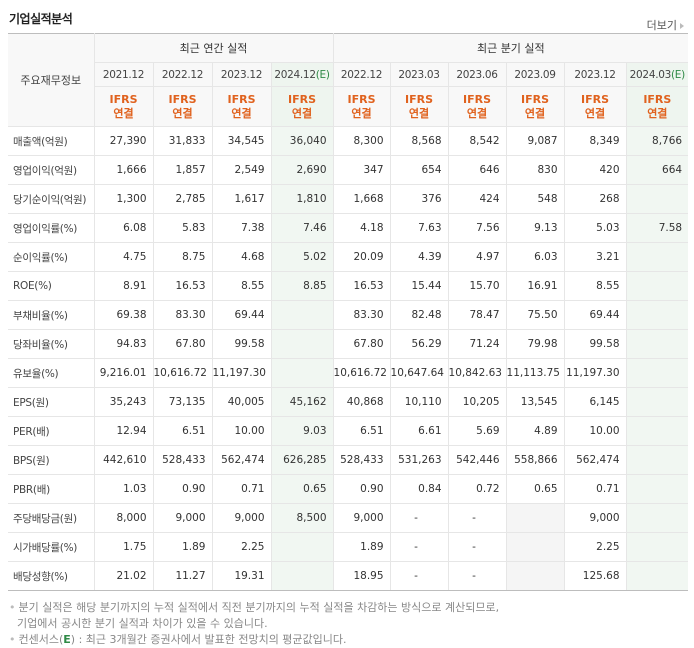  I want to click on table-cell: 10.00, so click(241, 431).